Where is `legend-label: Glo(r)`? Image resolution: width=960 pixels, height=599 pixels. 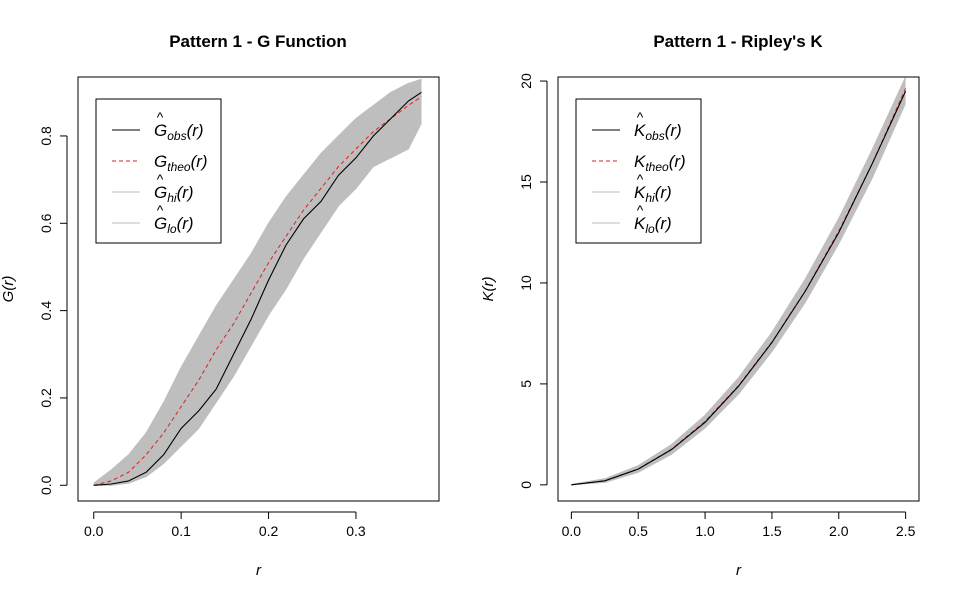
legend-label: Glo(r) is located at coordinates (174, 225).